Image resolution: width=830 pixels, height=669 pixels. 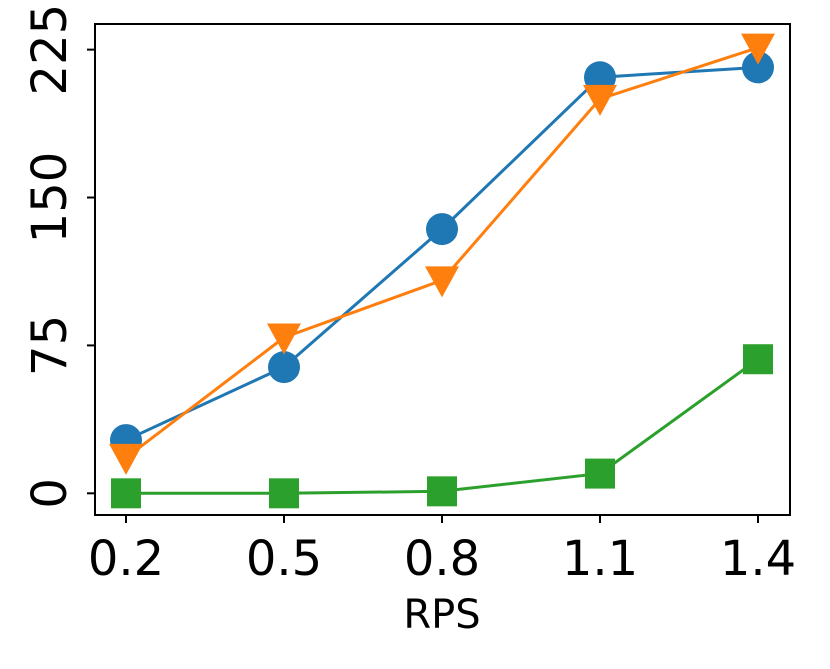 I want to click on y-tick-label: 225, so click(x=50, y=50).